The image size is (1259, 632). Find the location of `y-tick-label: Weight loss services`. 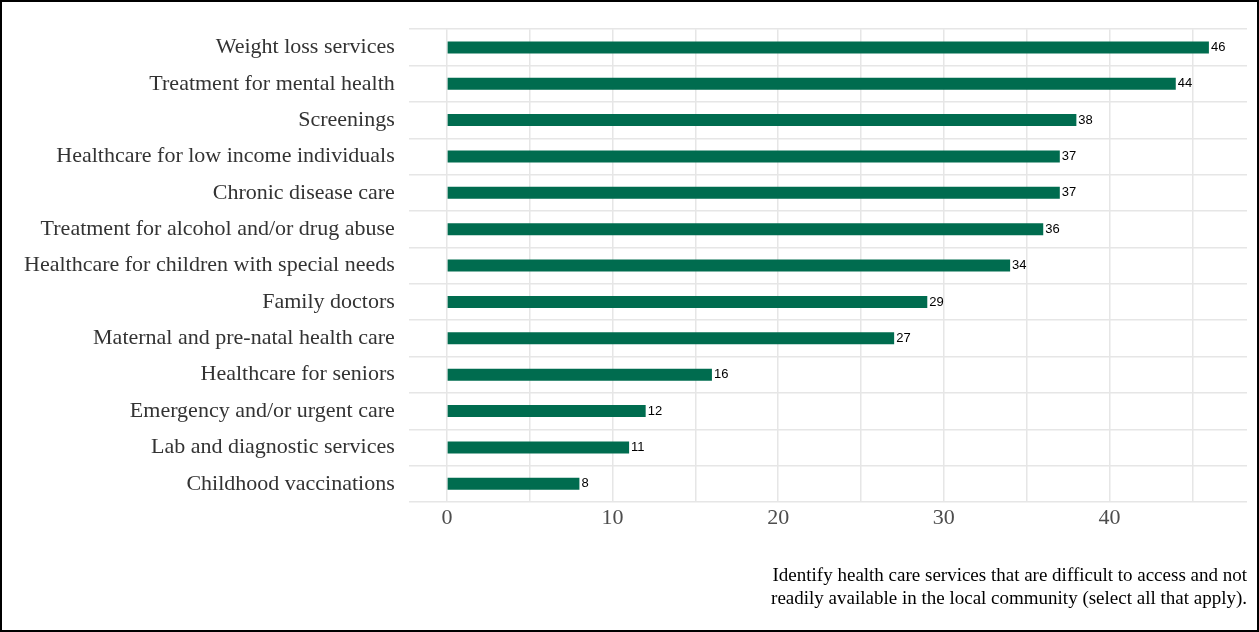

y-tick-label: Weight loss services is located at coordinates (305, 46).